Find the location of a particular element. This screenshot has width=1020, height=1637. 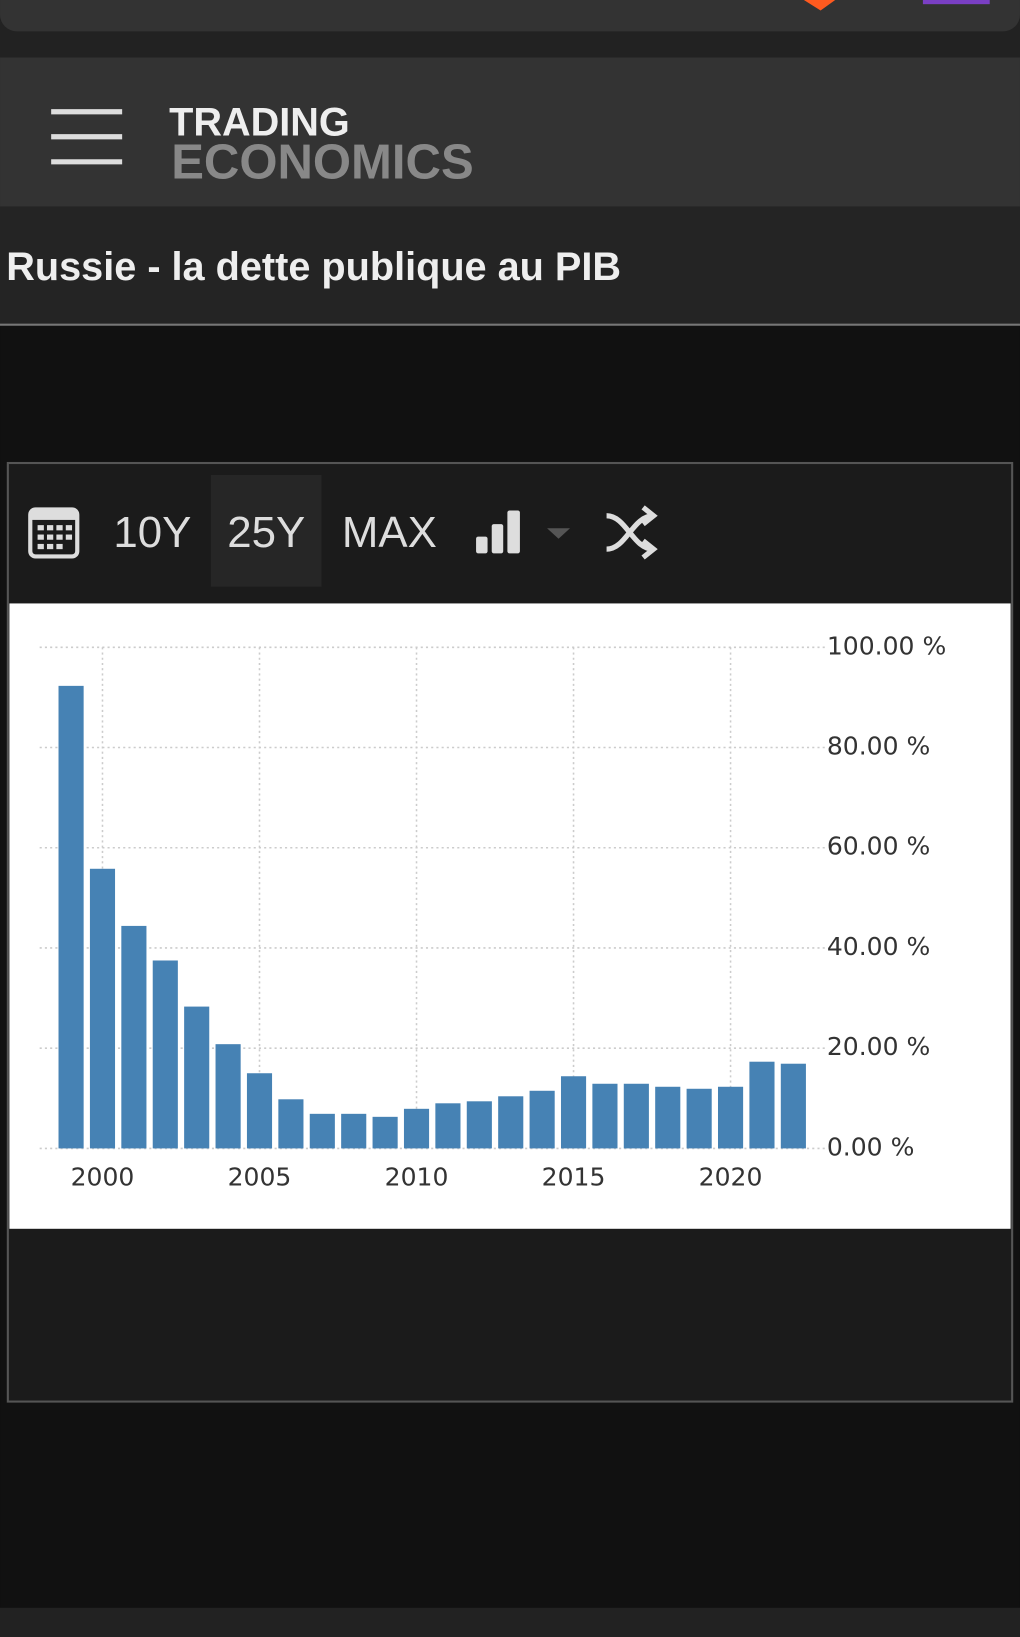

x-tick-label: 2015 is located at coordinates (574, 1177).